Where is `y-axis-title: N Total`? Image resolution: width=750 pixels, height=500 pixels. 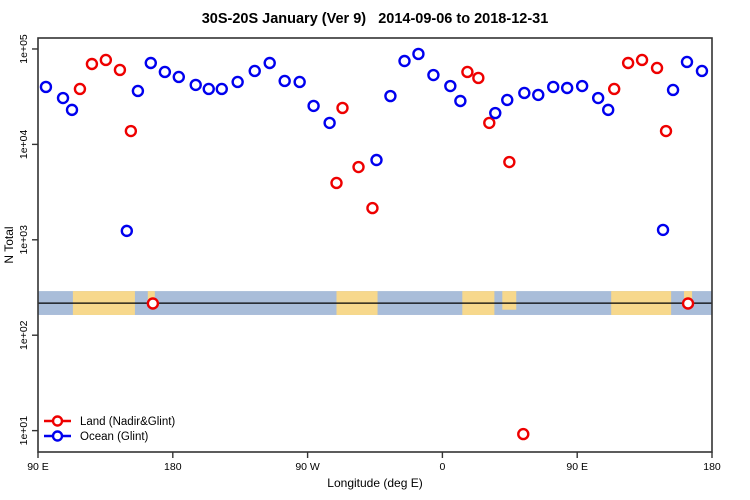 y-axis-title: N Total is located at coordinates (9, 244).